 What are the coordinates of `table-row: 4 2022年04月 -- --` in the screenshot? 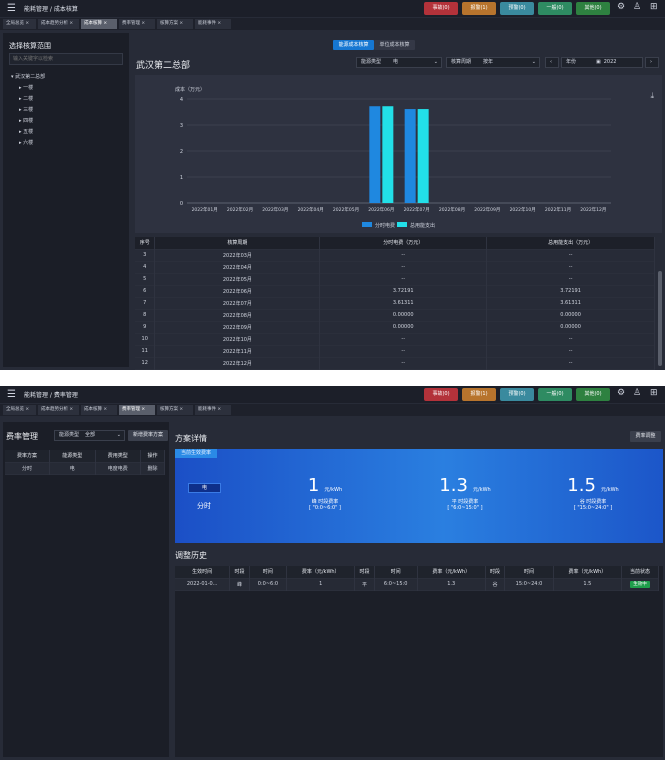 It's located at (395, 267).